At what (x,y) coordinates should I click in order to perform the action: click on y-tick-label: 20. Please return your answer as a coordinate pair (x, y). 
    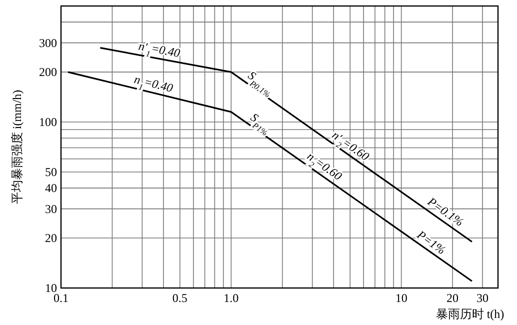
    Looking at the image, I should click on (51, 238).